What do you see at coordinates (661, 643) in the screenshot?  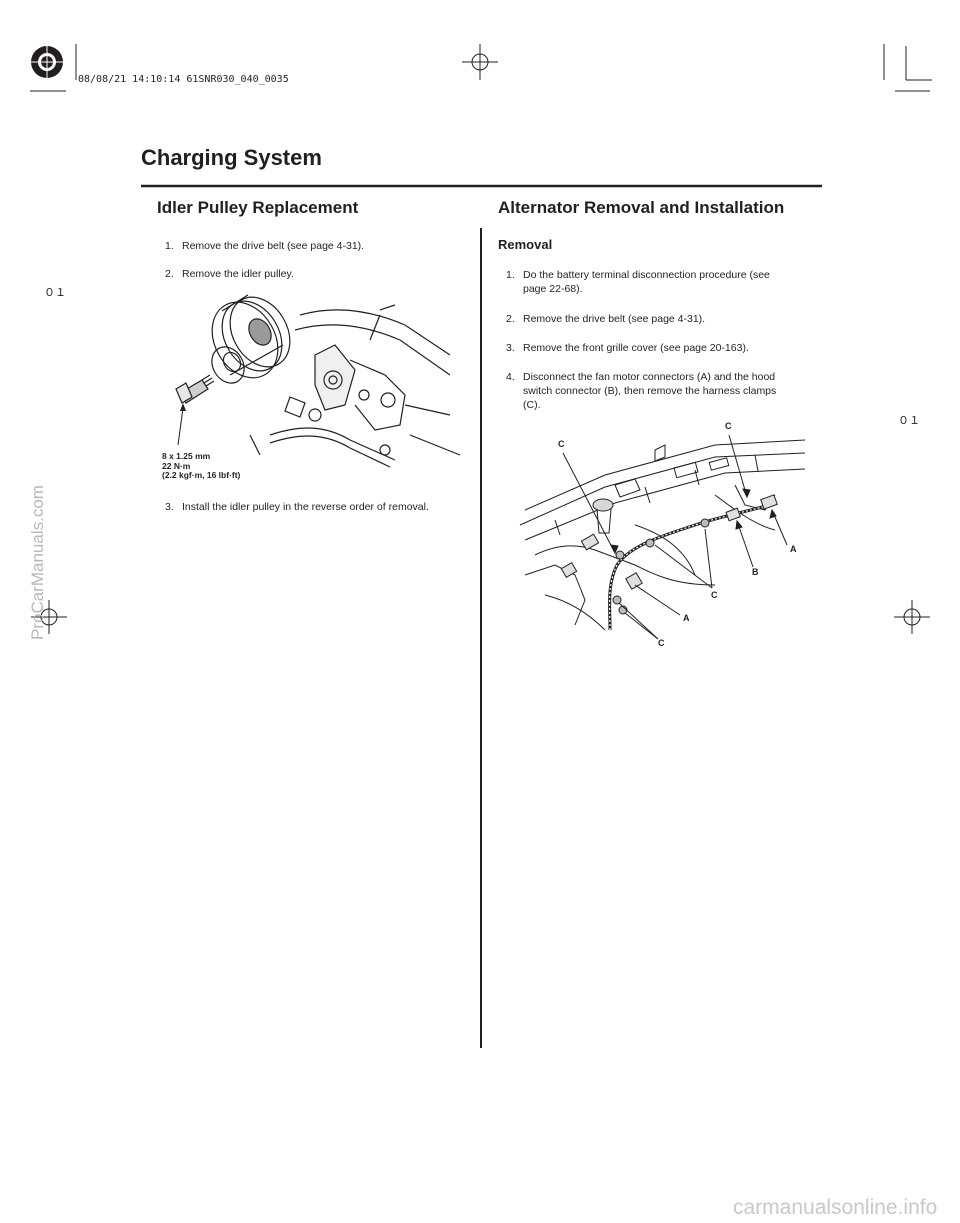 I see `callout-c-4: C` at bounding box center [661, 643].